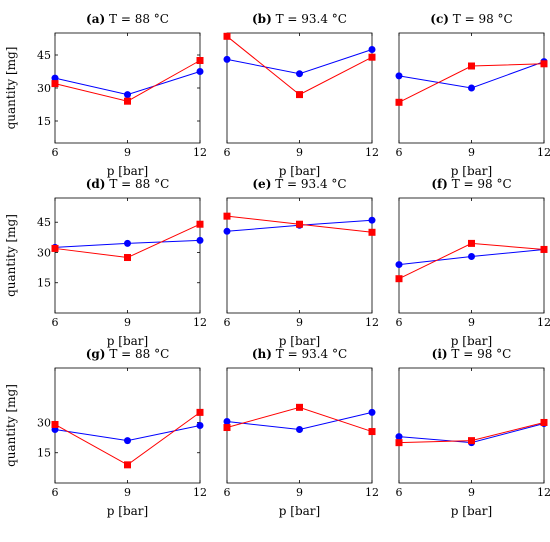 This screenshot has width=550, height=542. What do you see at coordinates (299, 354) in the screenshot?
I see `chart-title: (h) T = 93.4 °C` at bounding box center [299, 354].